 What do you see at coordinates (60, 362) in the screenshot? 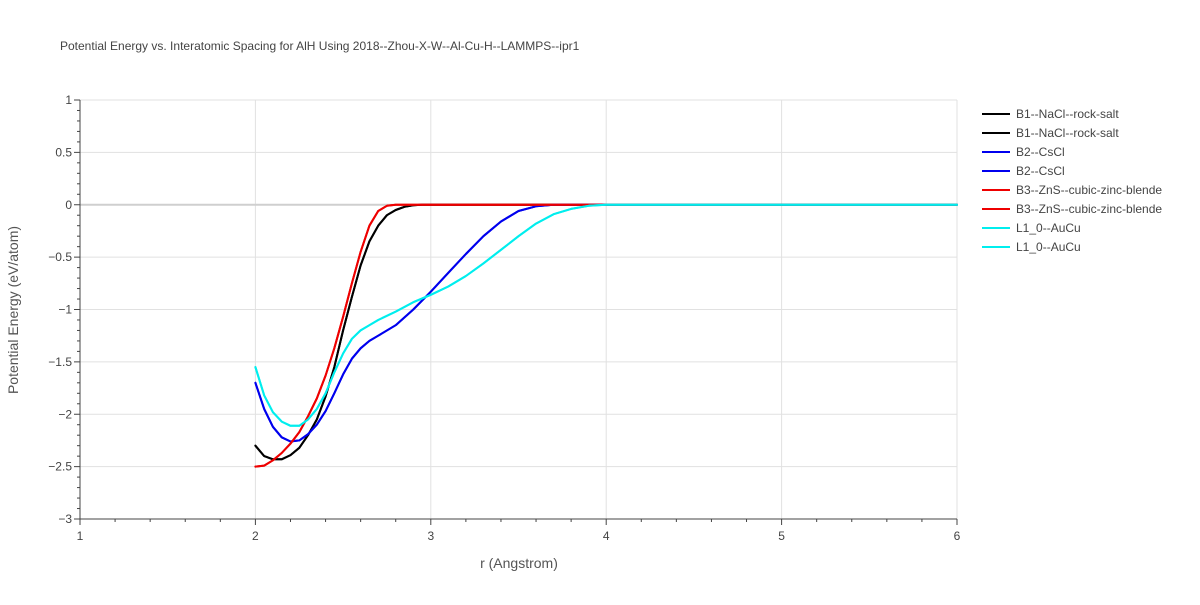
I see `y-tick-label: −1.5` at bounding box center [60, 362].